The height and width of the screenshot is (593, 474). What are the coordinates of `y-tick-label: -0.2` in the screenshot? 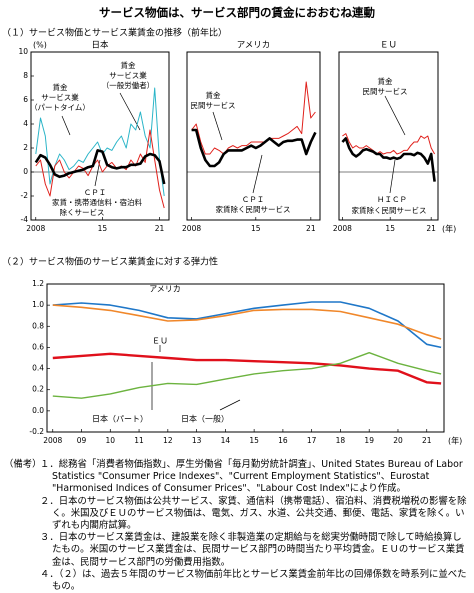 It's located at (36, 431).